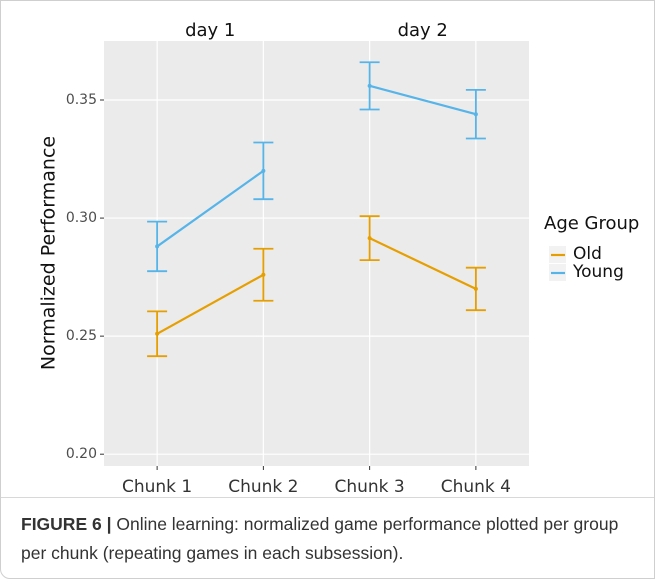 Image resolution: width=655 pixels, height=579 pixels. Describe the element at coordinates (369, 487) in the screenshot. I see `x-tick-label: Chunk 3` at that location.